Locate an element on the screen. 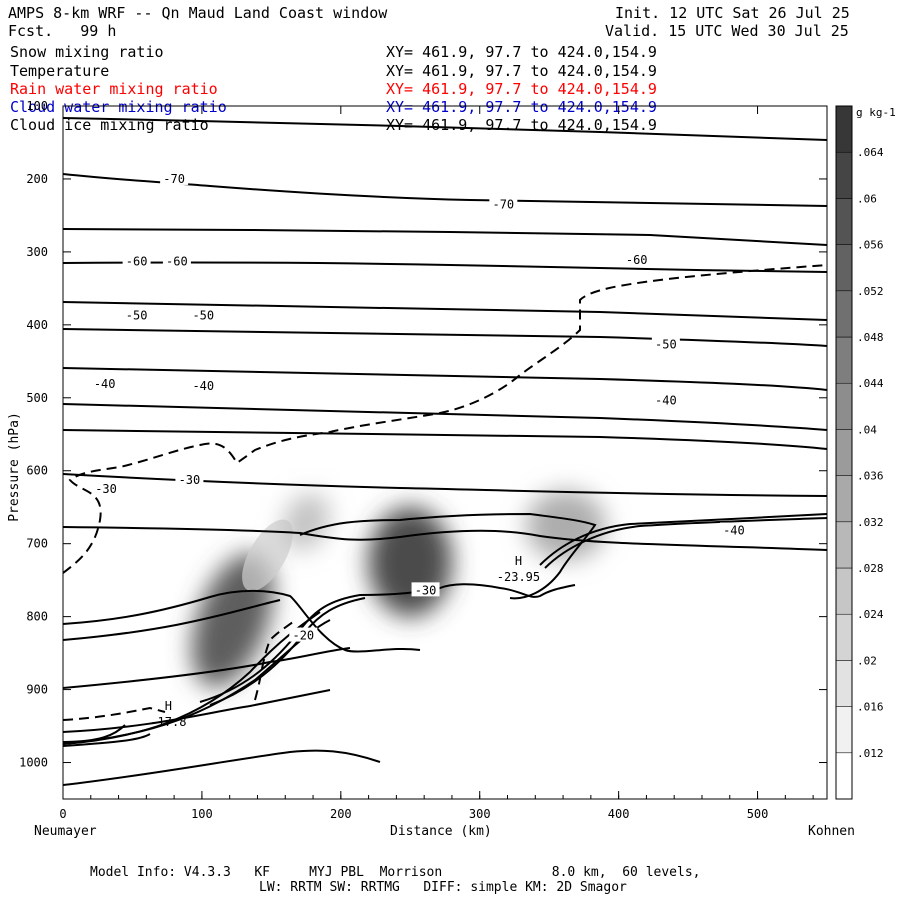 The height and width of the screenshot is (900, 900). field-xy-snow: XY= 461.9, 97.7 to 424.0,154.9 is located at coordinates (521, 52).